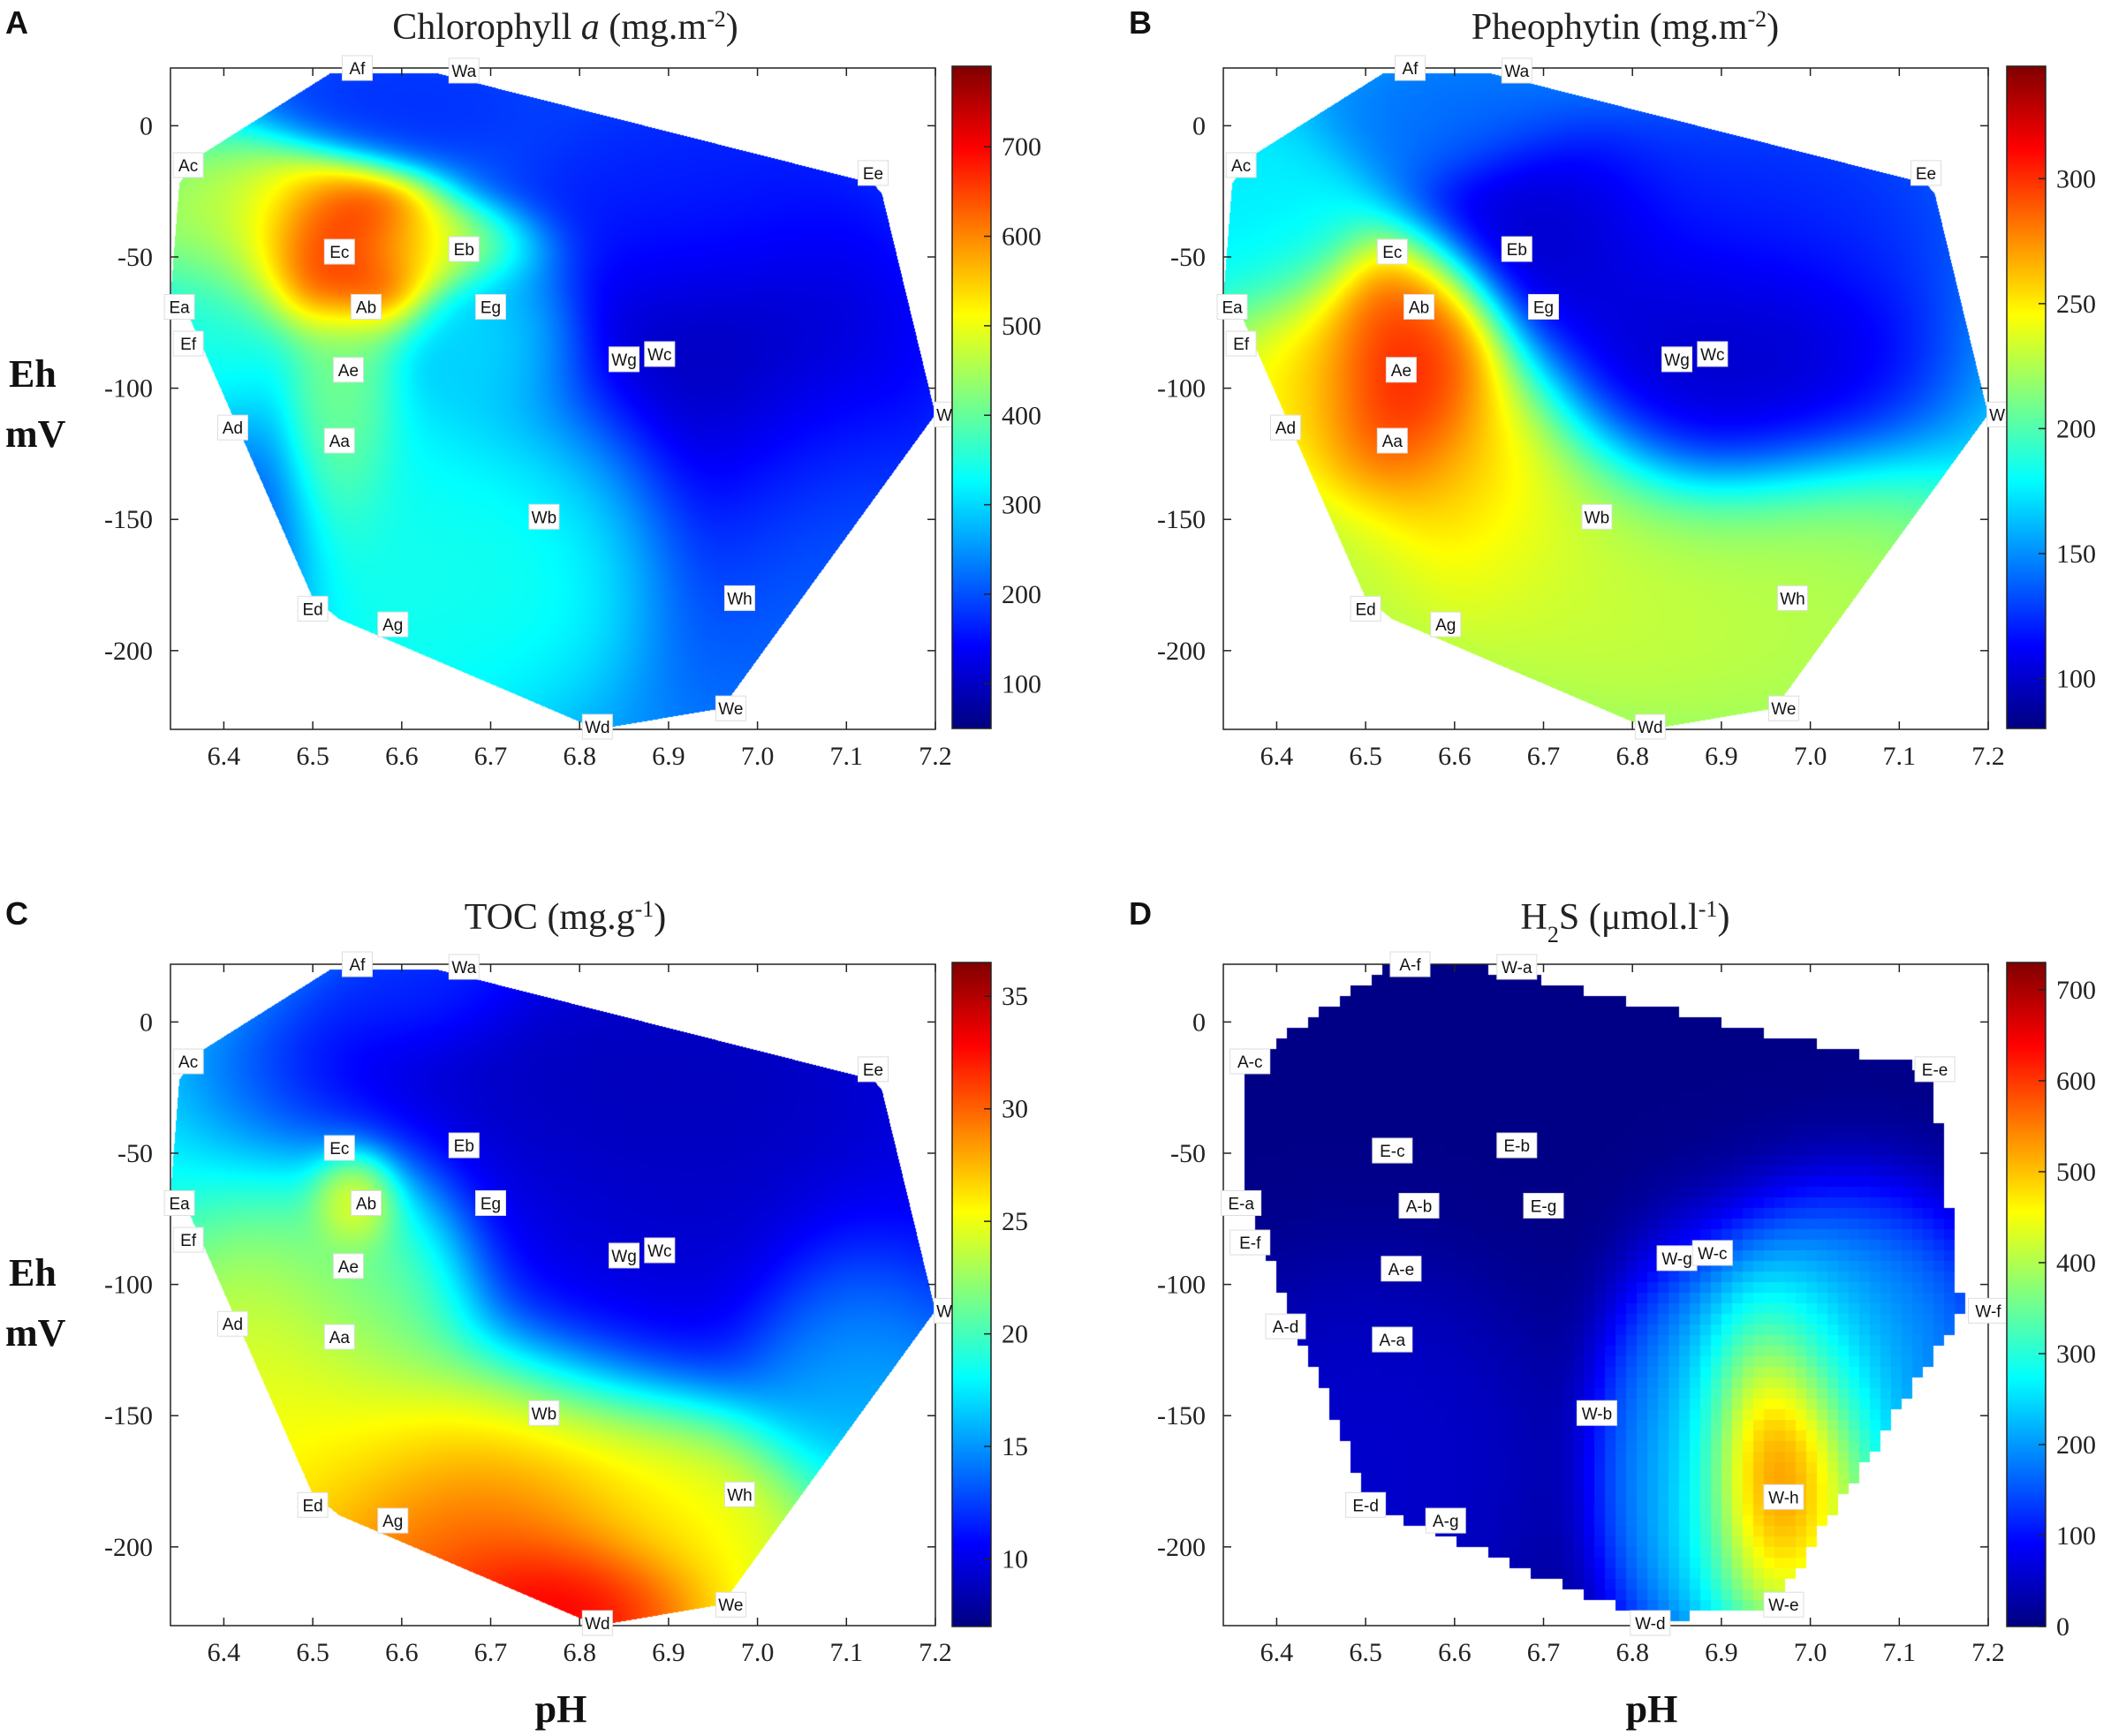  I want to click on site-label-A-b: A-b, so click(1419, 1205).